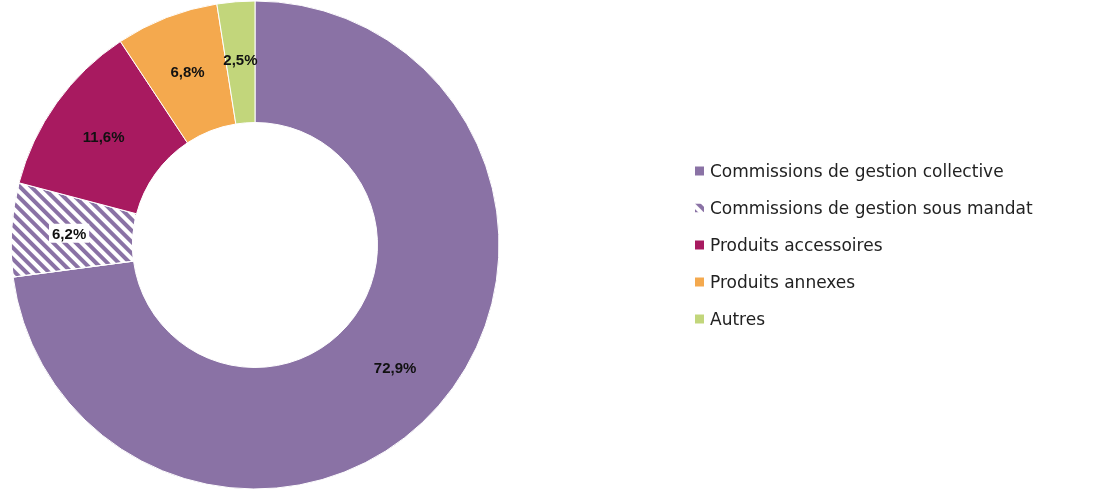 Image resolution: width=1112 pixels, height=490 pixels. What do you see at coordinates (871, 208) in the screenshot?
I see `legend-label: Commissions de gestion sous mandat` at bounding box center [871, 208].